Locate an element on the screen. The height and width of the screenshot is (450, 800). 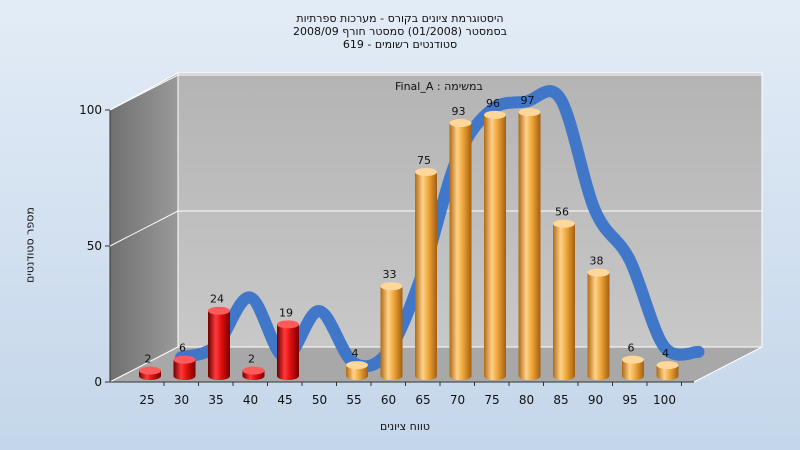
x-tick-label: 45 is located at coordinates (284, 400).